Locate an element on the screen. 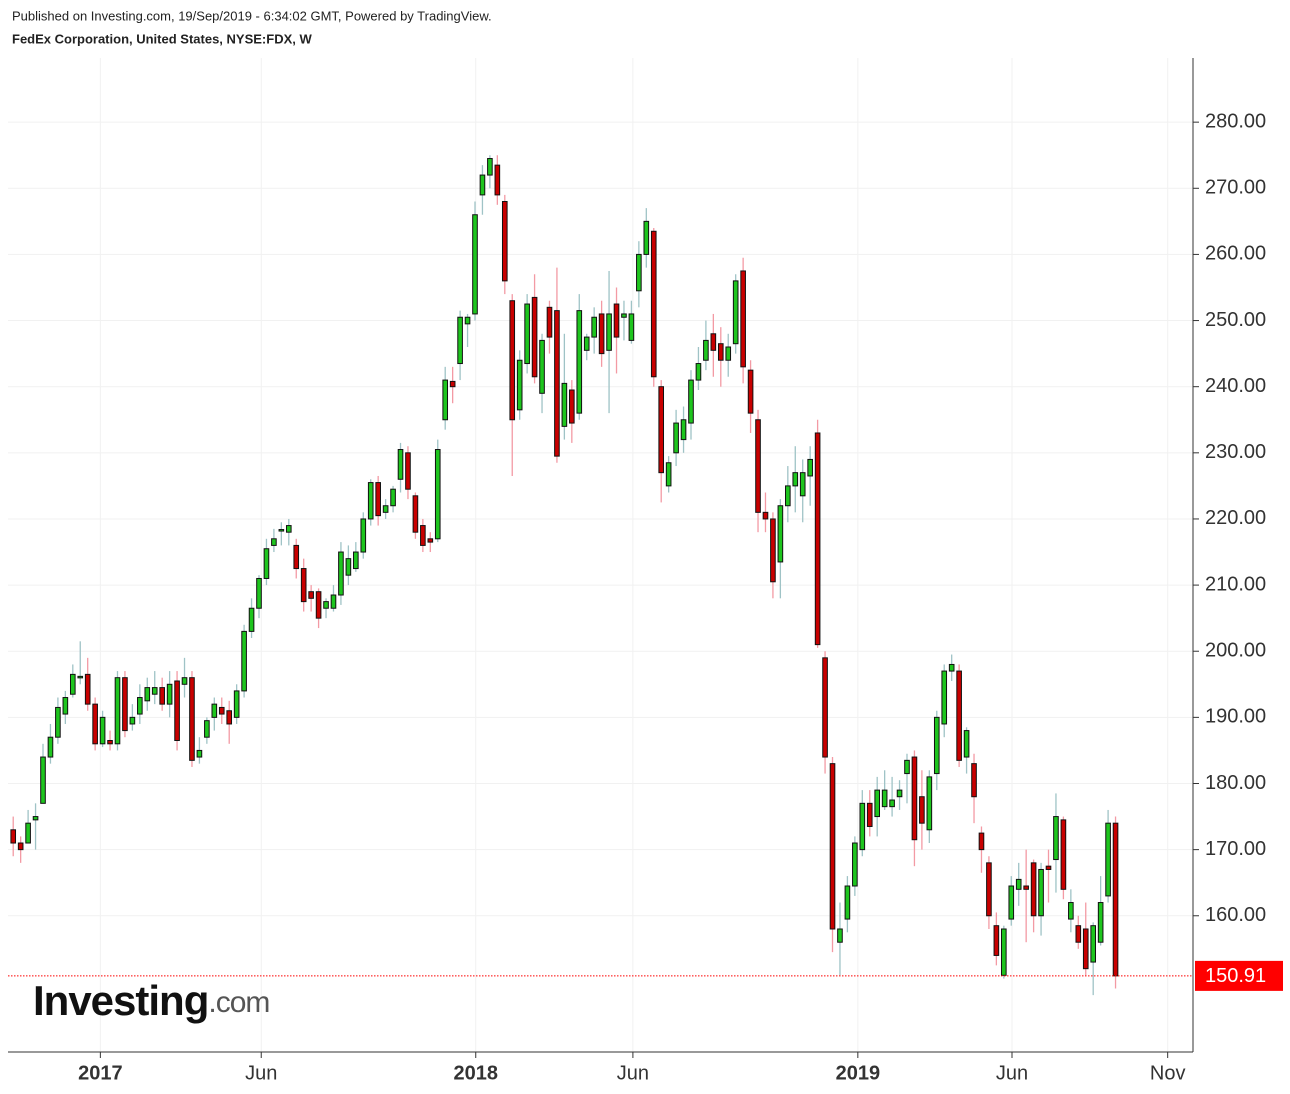 This screenshot has height=1094, width=1290. x-tick-label: 2019 is located at coordinates (858, 1073).